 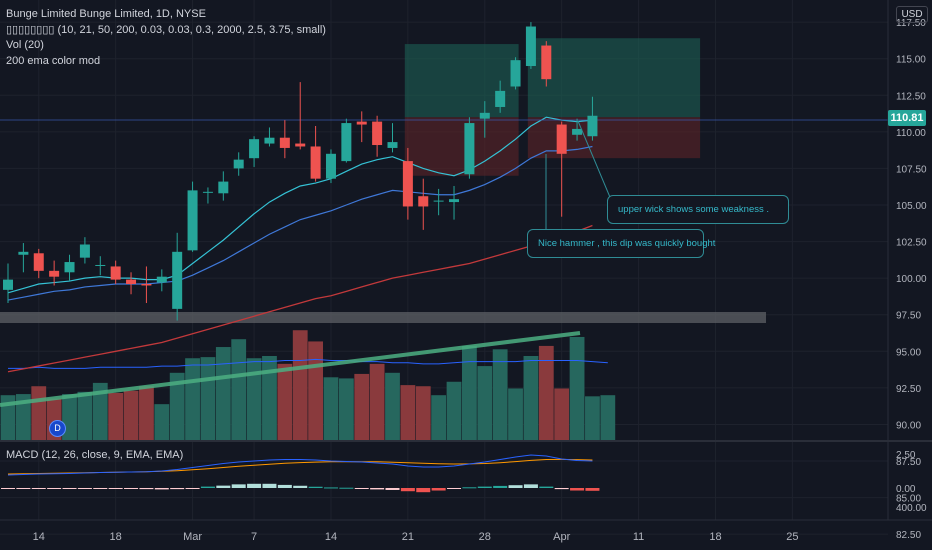 I want to click on y-tick-label: 110.00, so click(x=911, y=133).